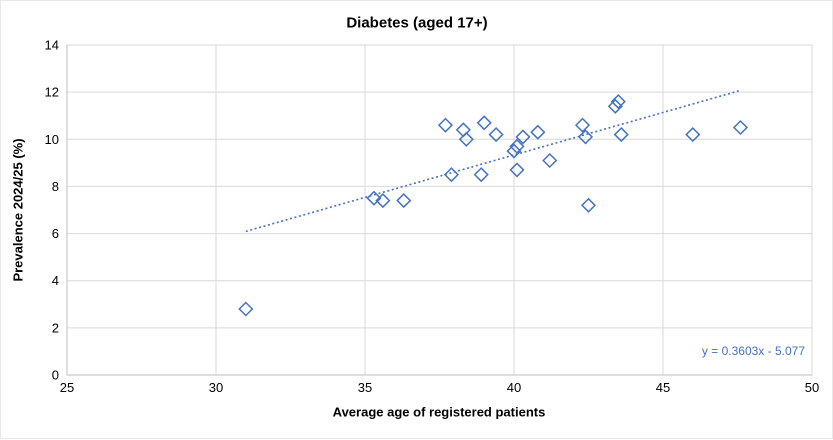 The width and height of the screenshot is (833, 440). I want to click on x-tick-label: 40, so click(514, 387).